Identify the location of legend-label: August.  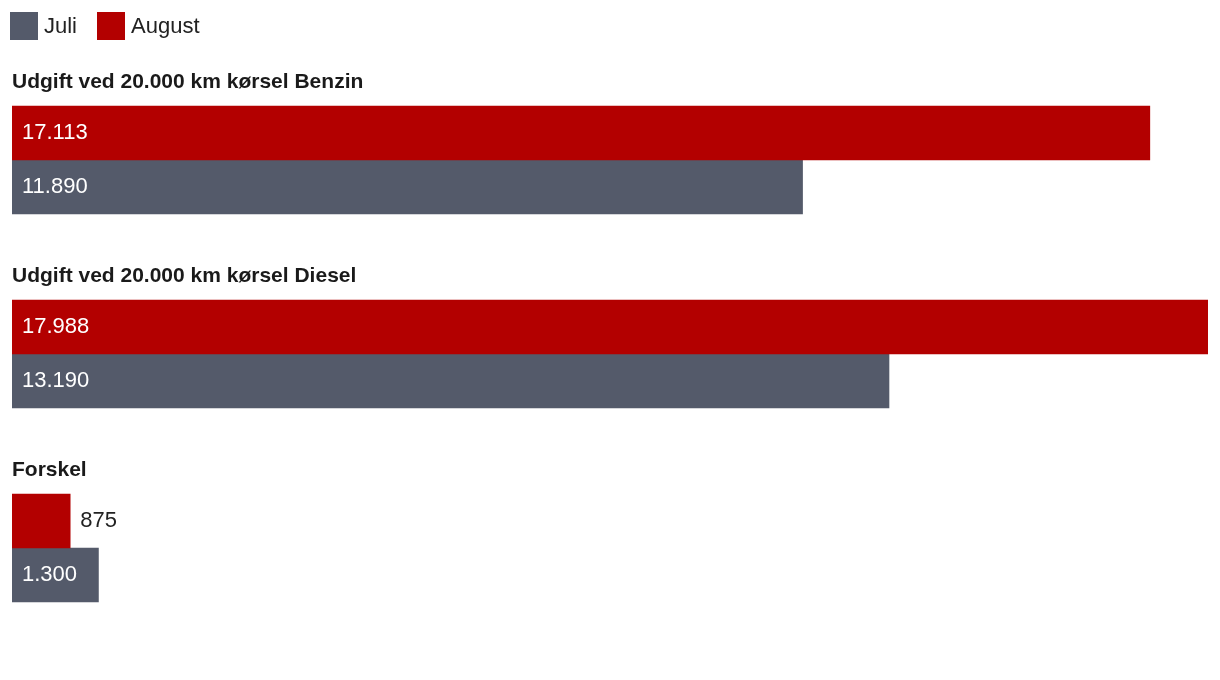
(165, 26).